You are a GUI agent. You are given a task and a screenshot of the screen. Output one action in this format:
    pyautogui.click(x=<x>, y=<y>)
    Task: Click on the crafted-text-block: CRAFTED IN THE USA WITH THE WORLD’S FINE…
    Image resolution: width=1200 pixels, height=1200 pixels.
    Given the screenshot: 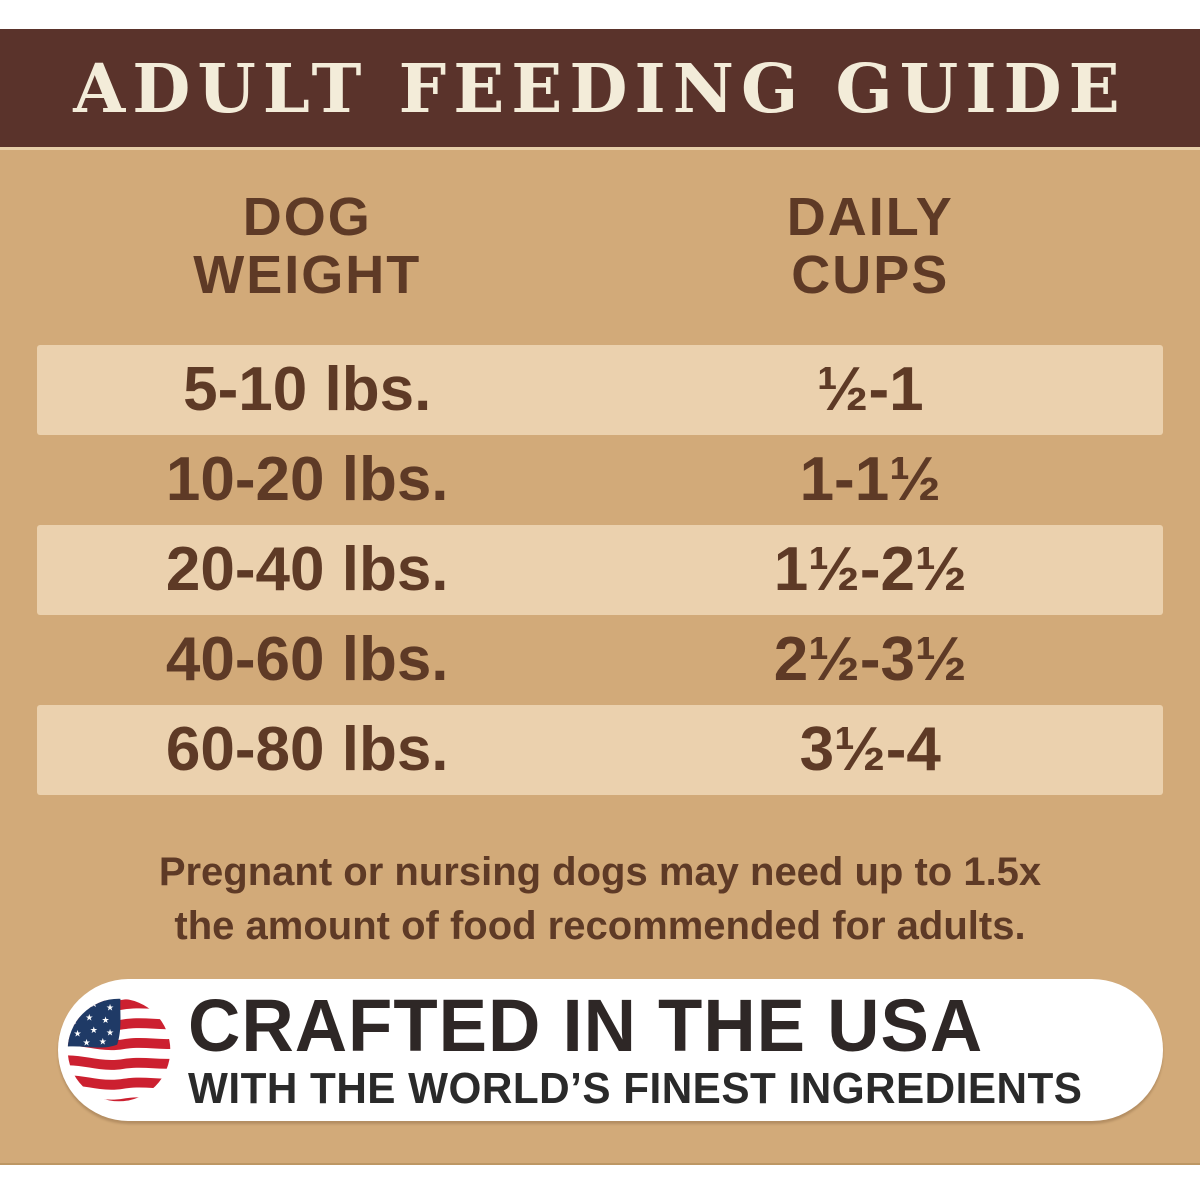 What is the action you would take?
    pyautogui.click(x=654, y=1050)
    